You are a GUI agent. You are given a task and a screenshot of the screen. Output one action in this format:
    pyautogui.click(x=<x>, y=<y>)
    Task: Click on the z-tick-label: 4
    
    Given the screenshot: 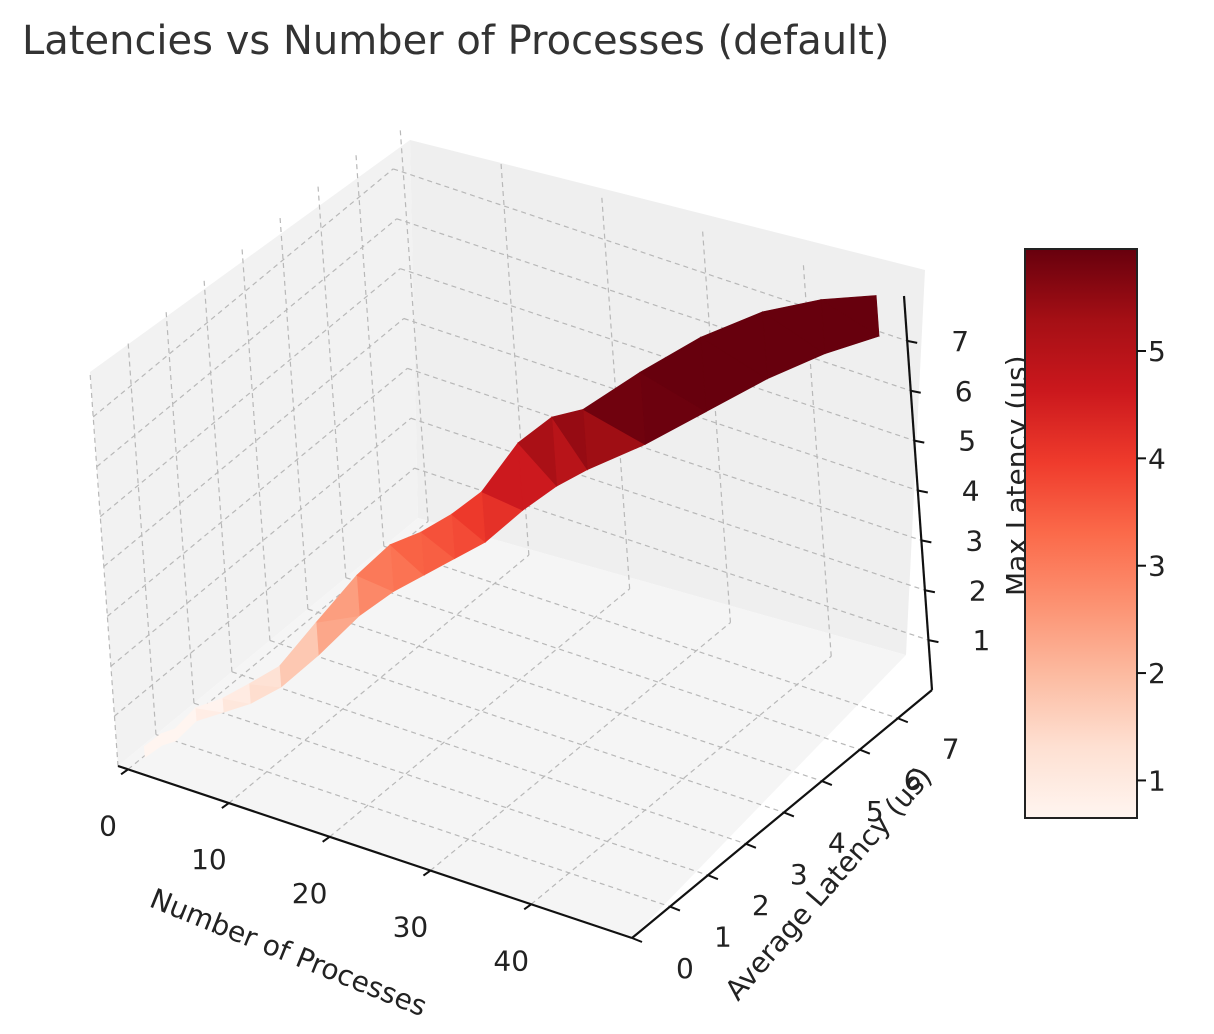 What is the action you would take?
    pyautogui.click(x=971, y=491)
    